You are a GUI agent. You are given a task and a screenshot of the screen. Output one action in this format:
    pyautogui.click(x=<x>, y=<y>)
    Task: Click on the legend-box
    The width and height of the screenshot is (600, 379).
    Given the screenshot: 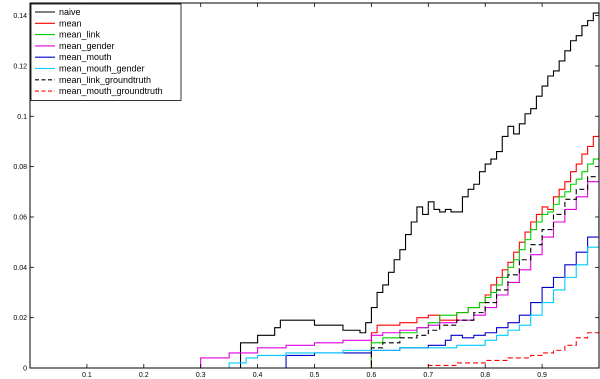 What is the action you would take?
    pyautogui.click(x=106, y=52)
    